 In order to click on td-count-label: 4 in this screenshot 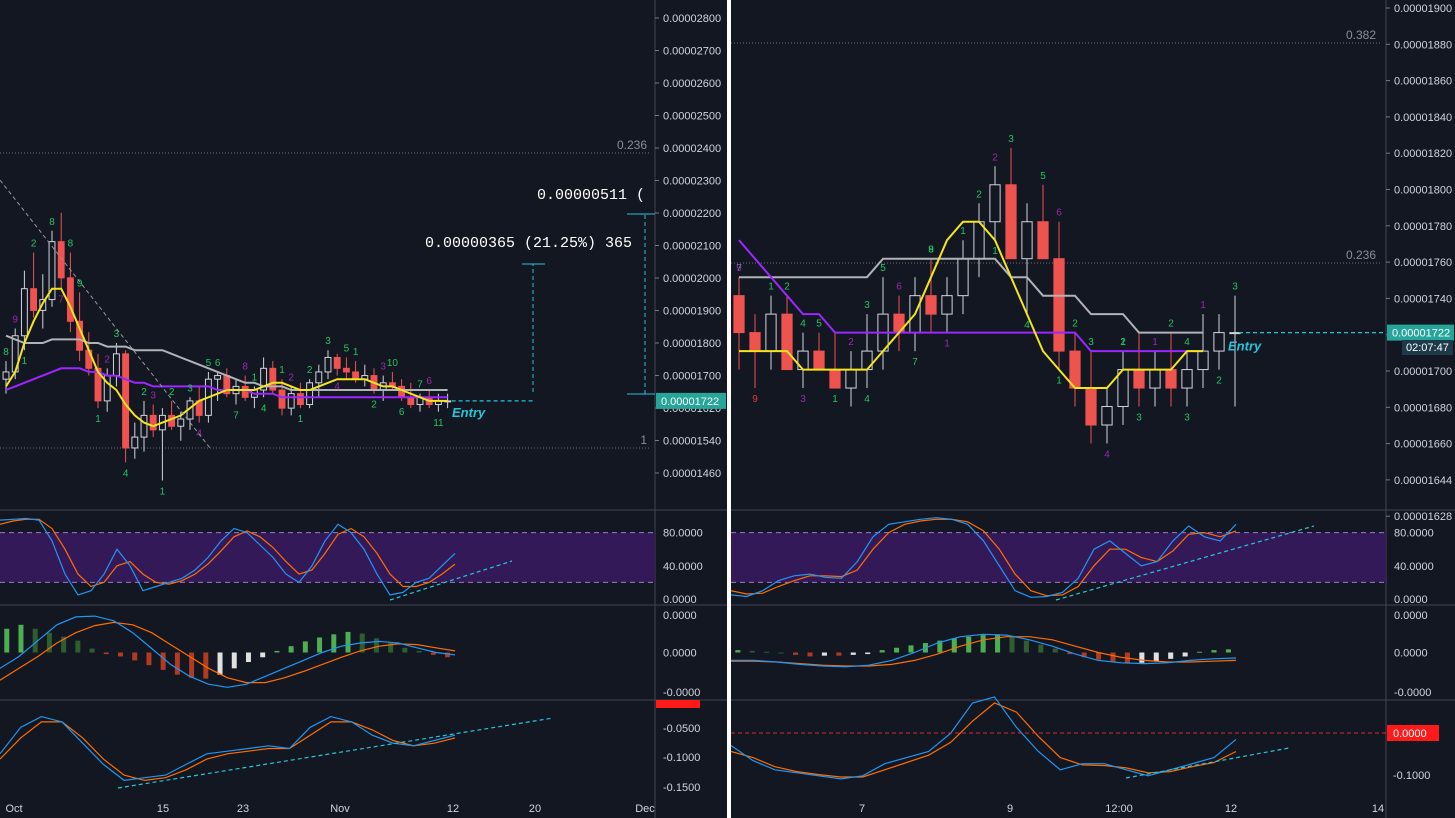, I will do `click(337, 387)`.